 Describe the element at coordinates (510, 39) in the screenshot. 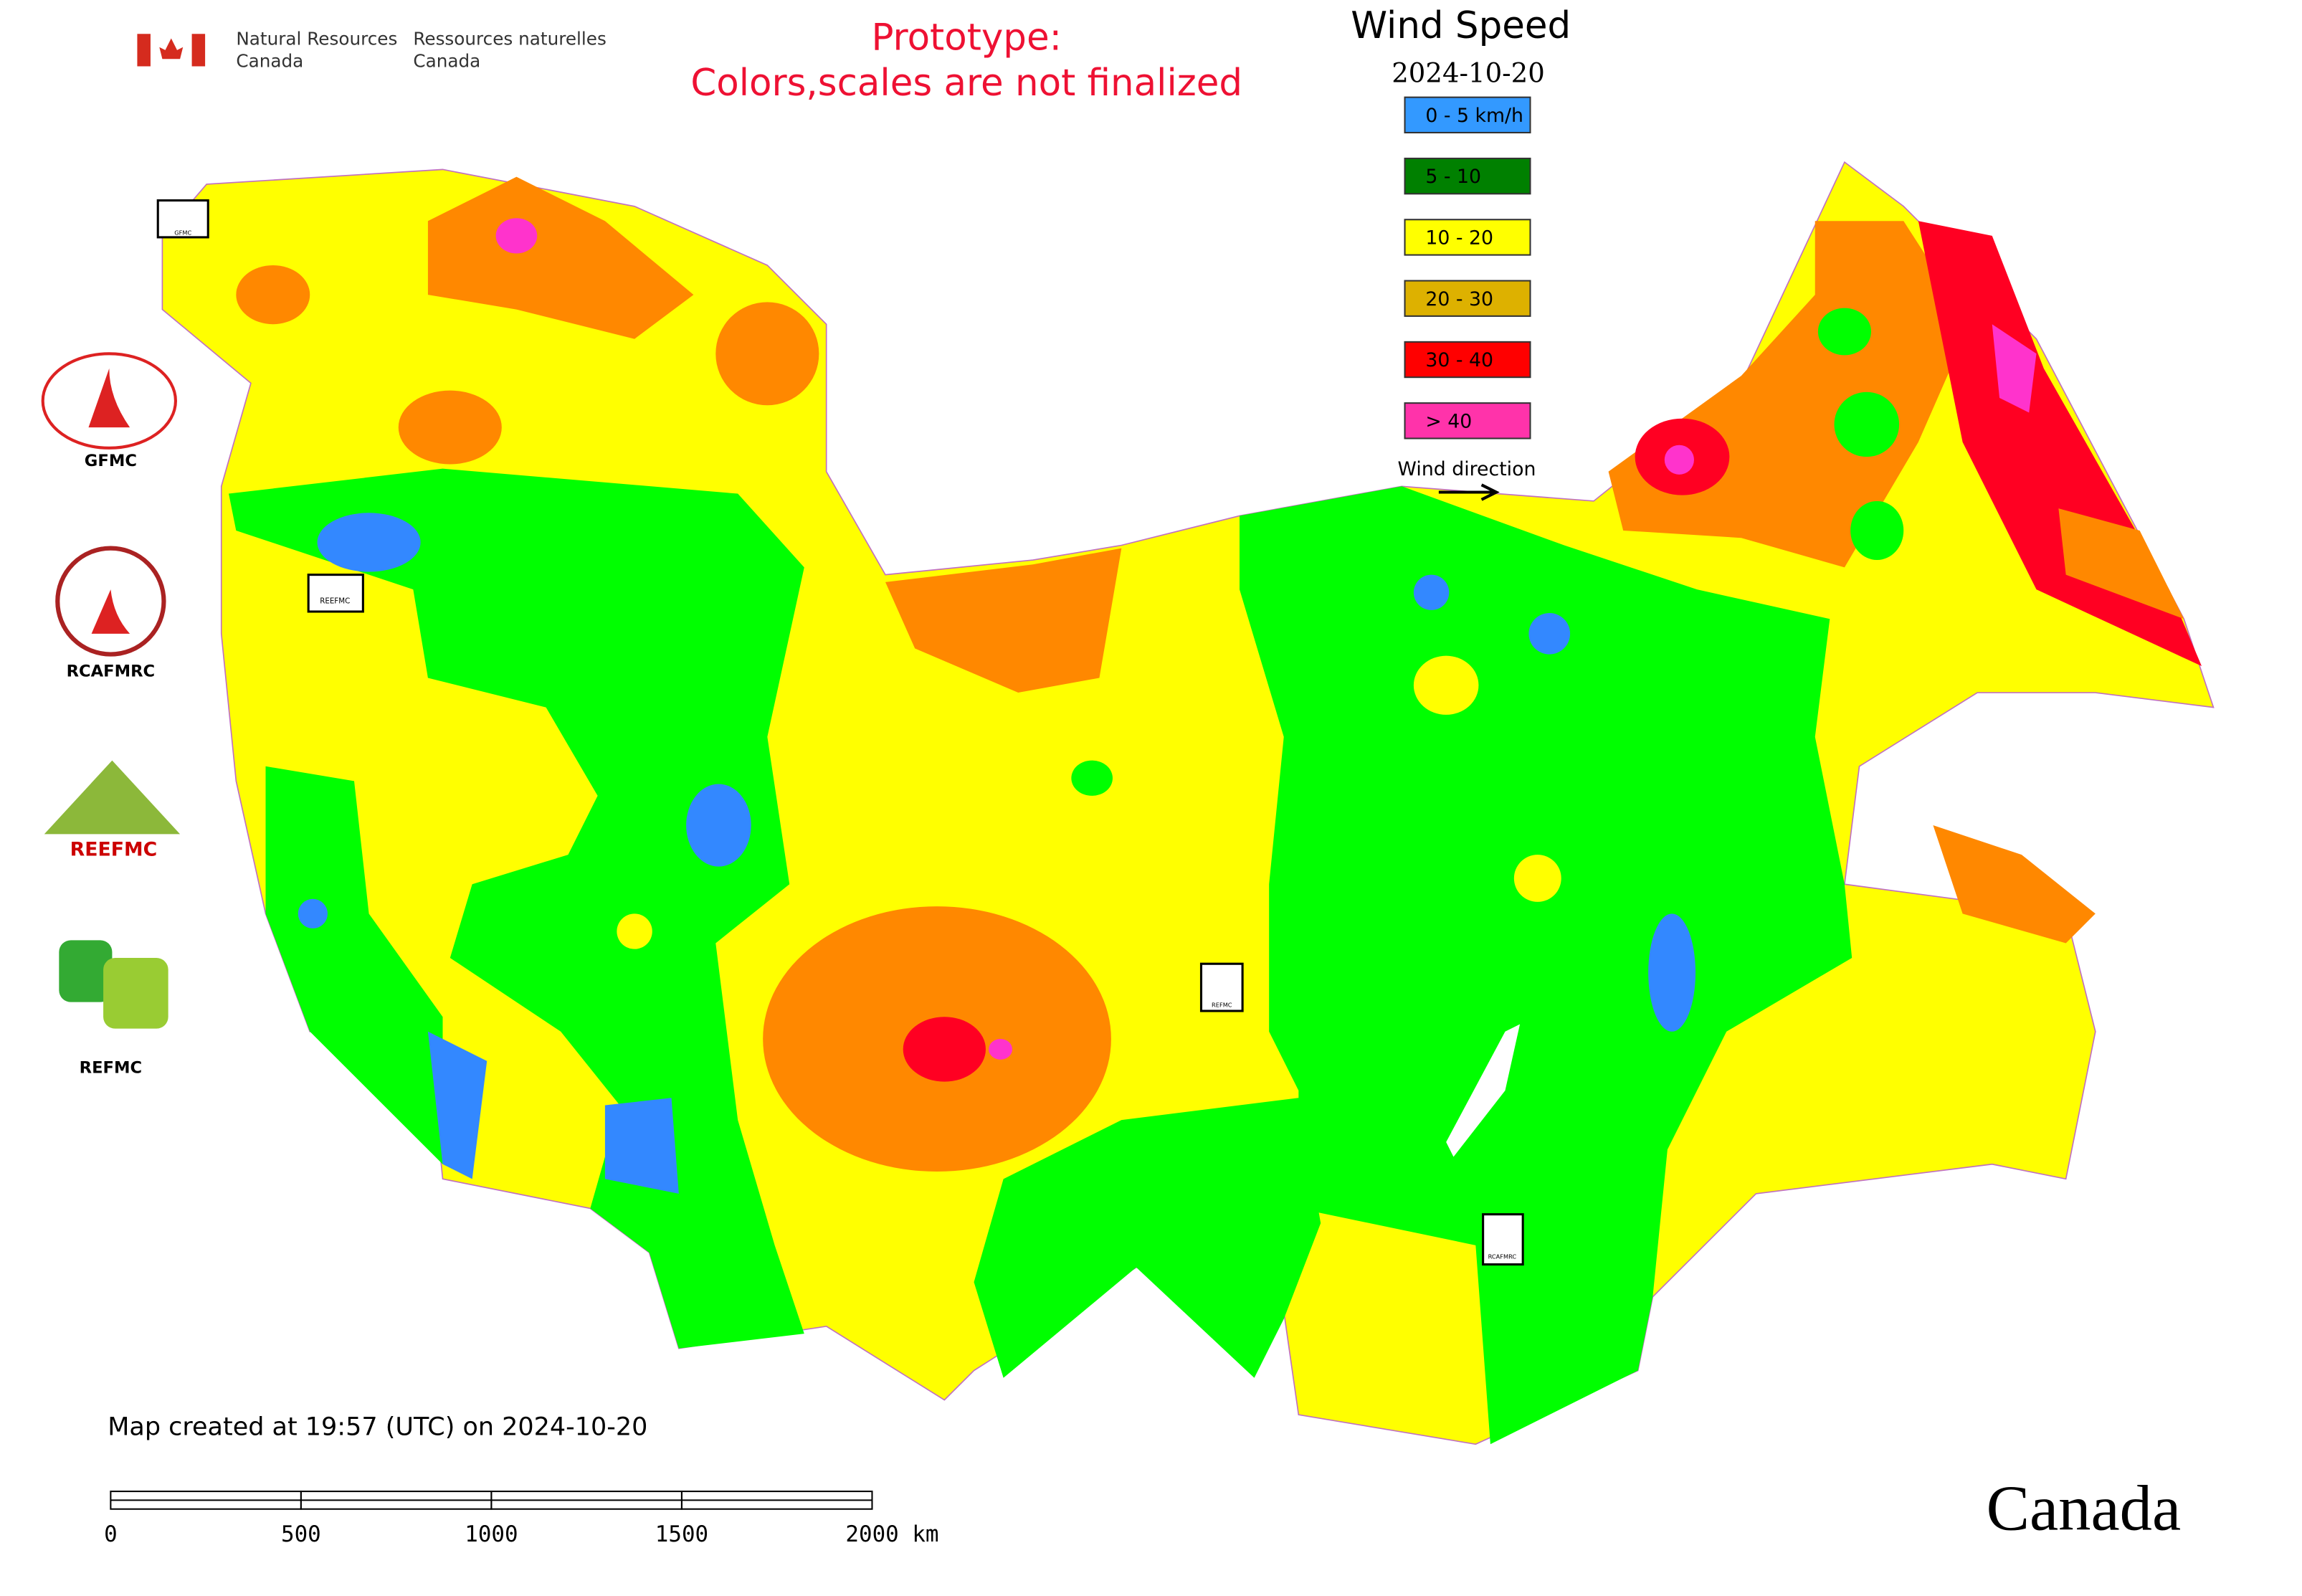

I see `agency-fr: Ressources naturelles` at that location.